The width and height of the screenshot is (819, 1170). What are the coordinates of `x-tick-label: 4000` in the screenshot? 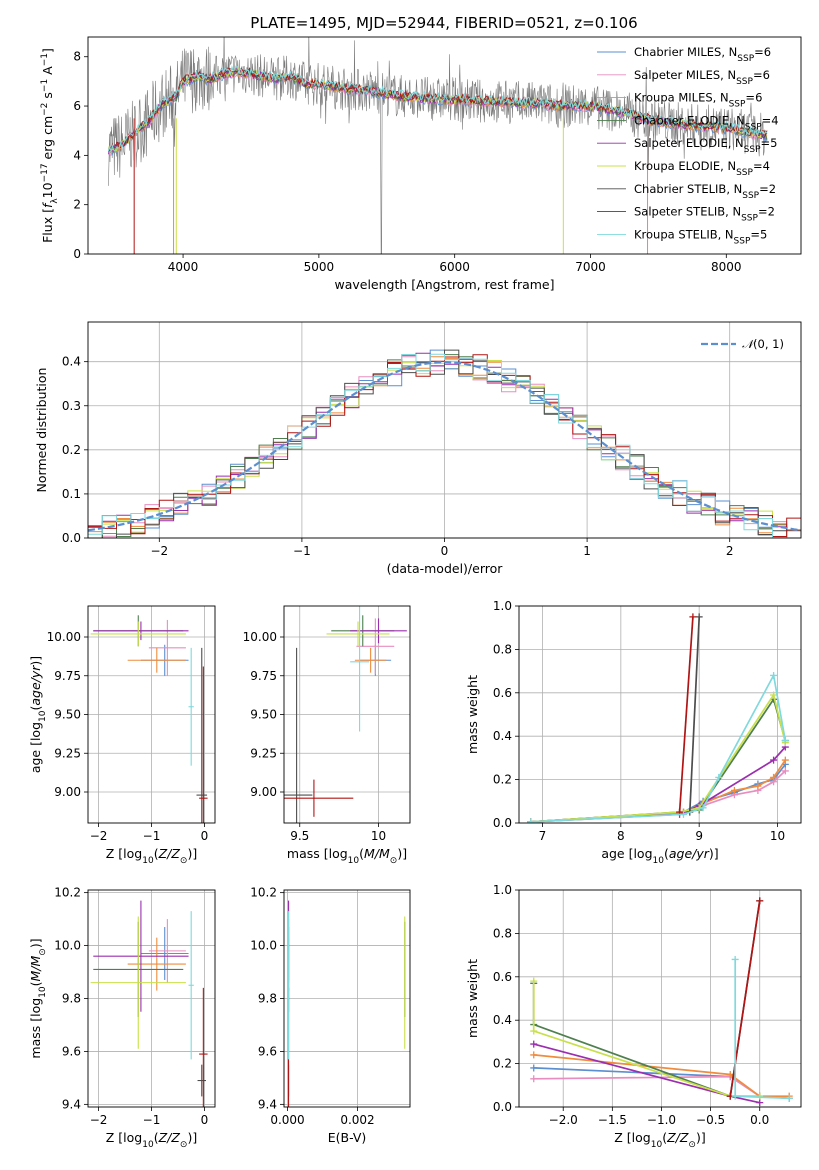 It's located at (183, 267).